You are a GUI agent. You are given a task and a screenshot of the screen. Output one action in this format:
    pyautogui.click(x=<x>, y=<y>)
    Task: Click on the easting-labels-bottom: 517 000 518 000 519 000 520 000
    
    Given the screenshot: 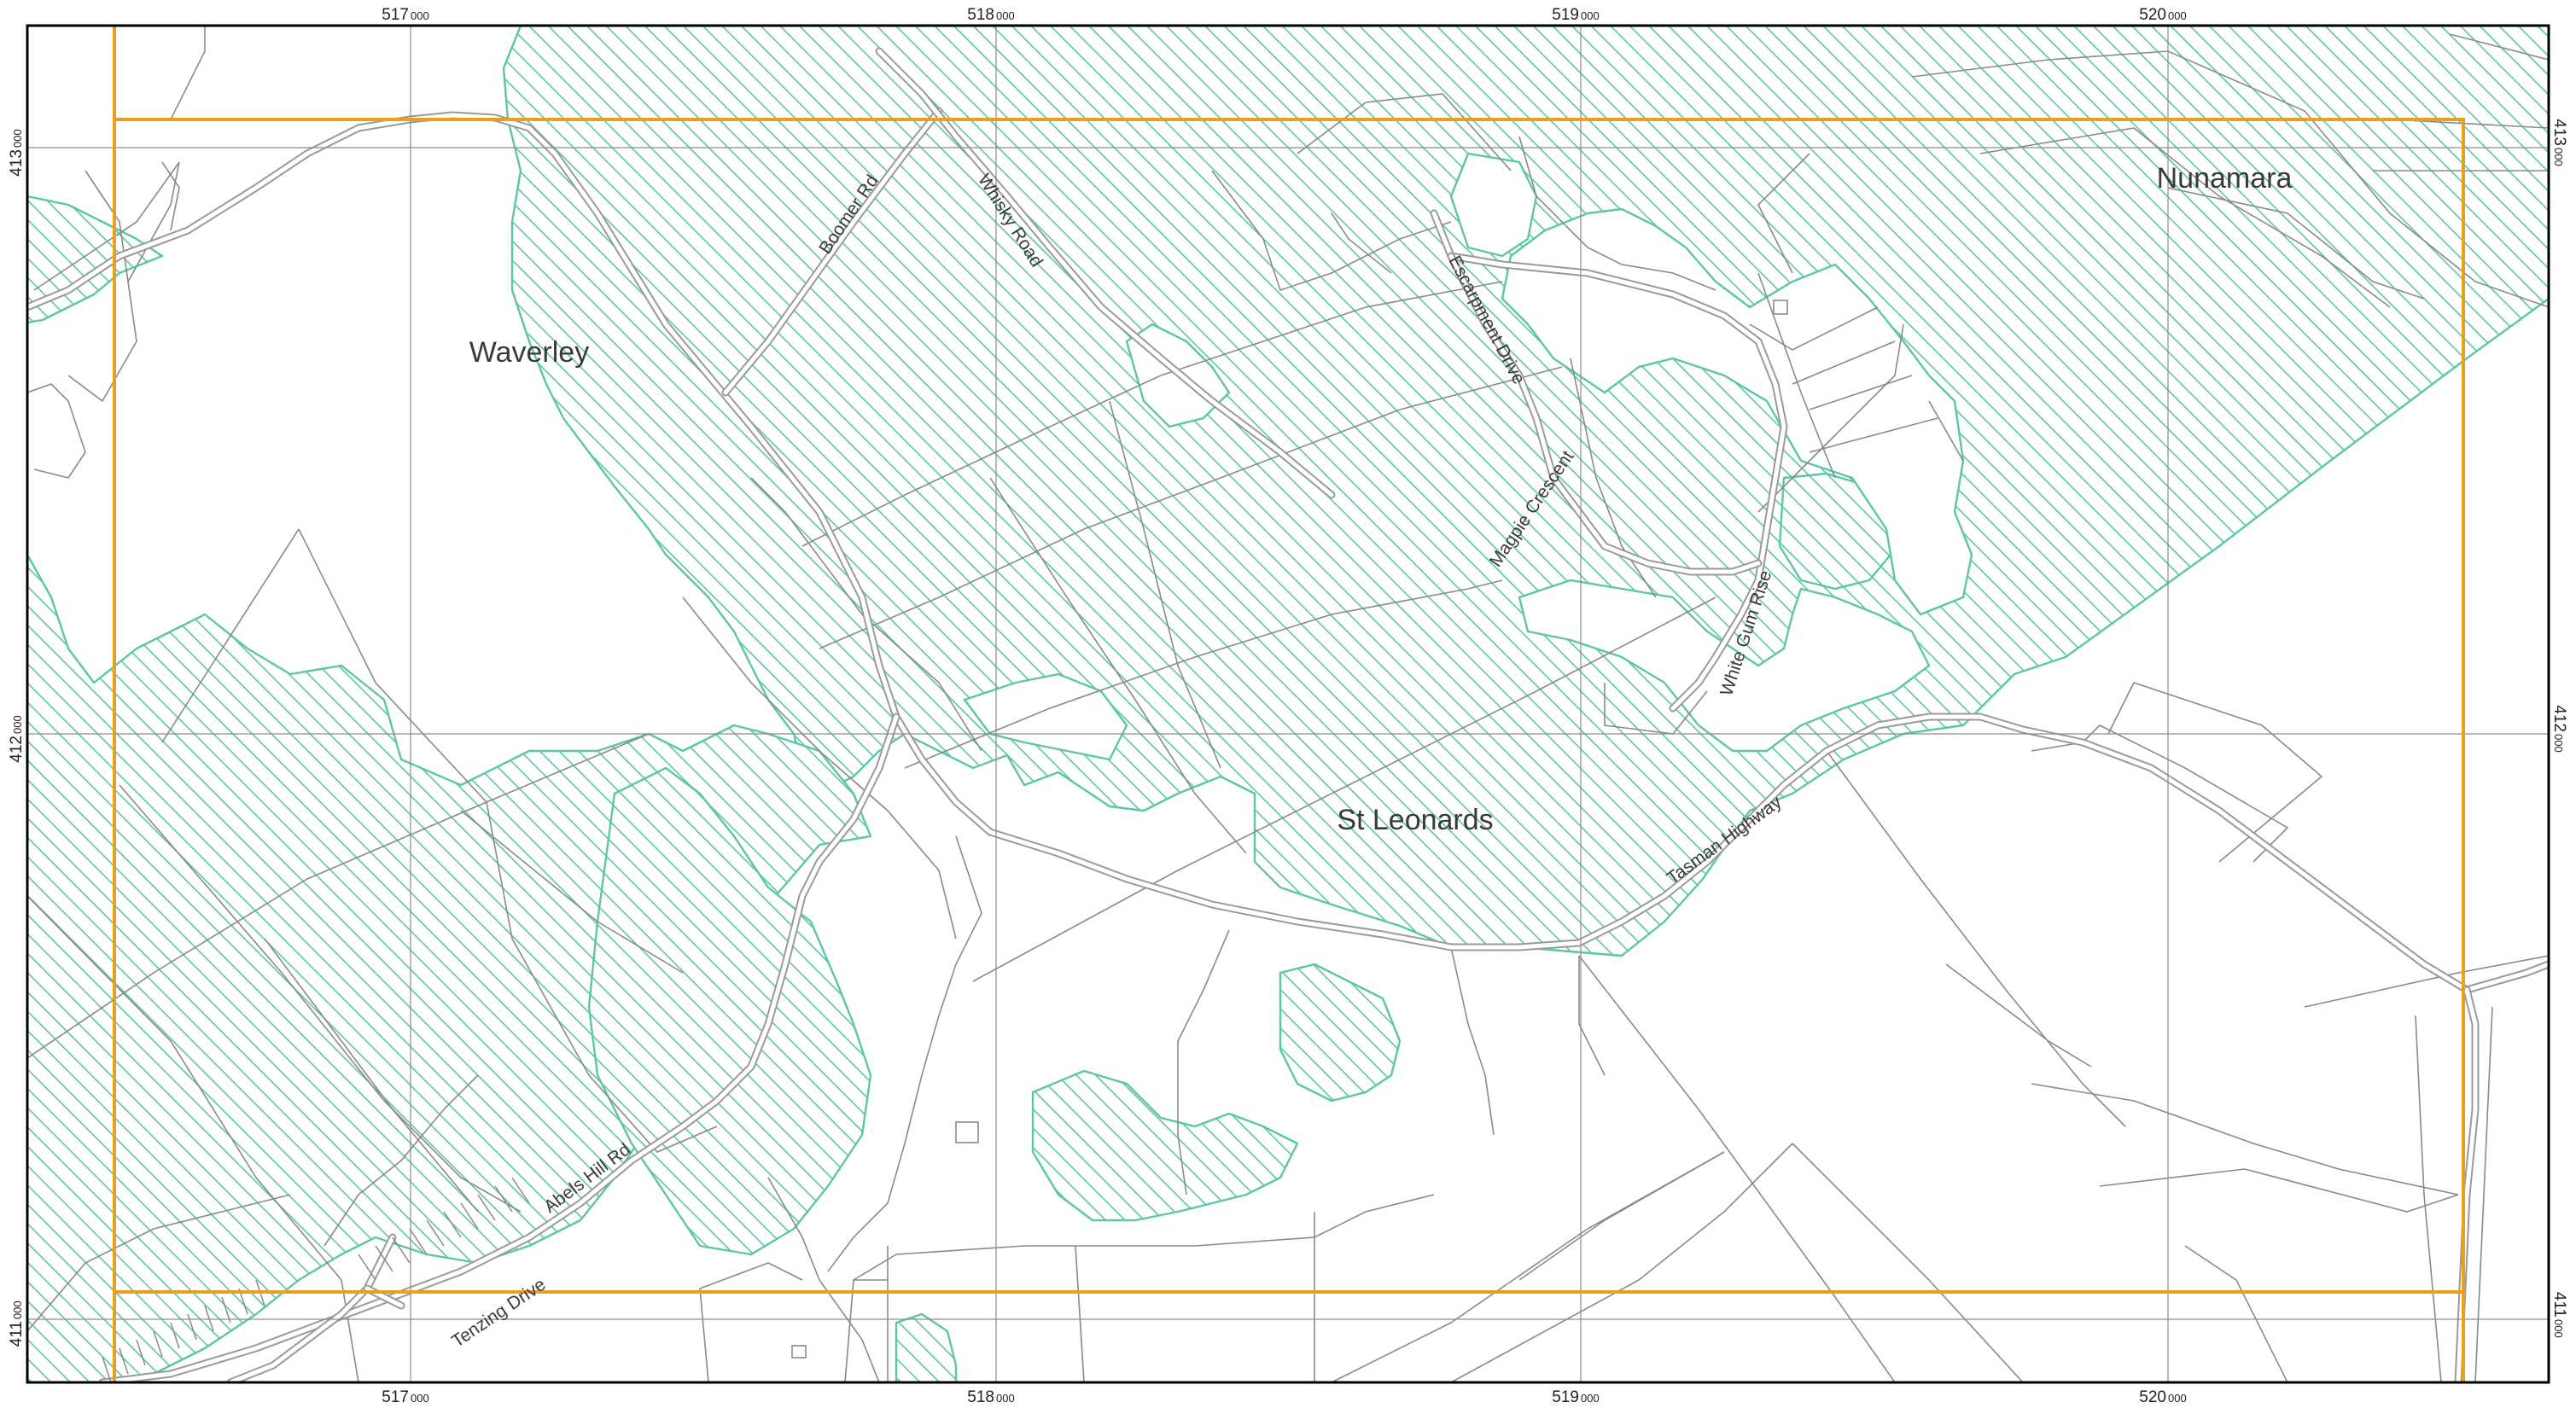 What is the action you would take?
    pyautogui.click(x=1284, y=1397)
    